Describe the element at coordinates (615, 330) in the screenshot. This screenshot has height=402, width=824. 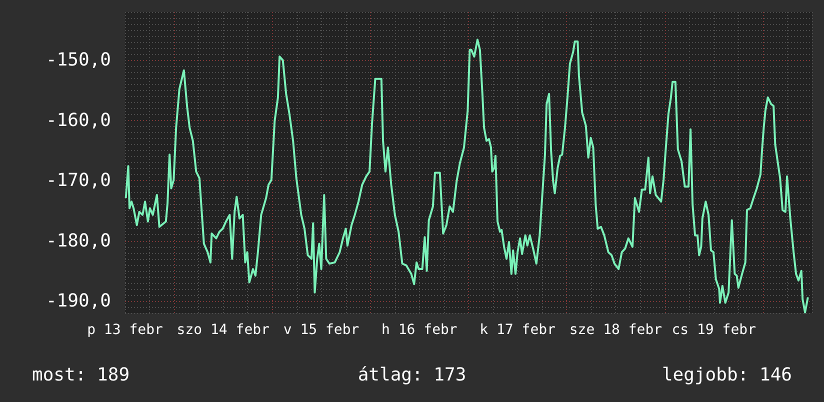
I see `x-tick-label: sze 18 febr` at that location.